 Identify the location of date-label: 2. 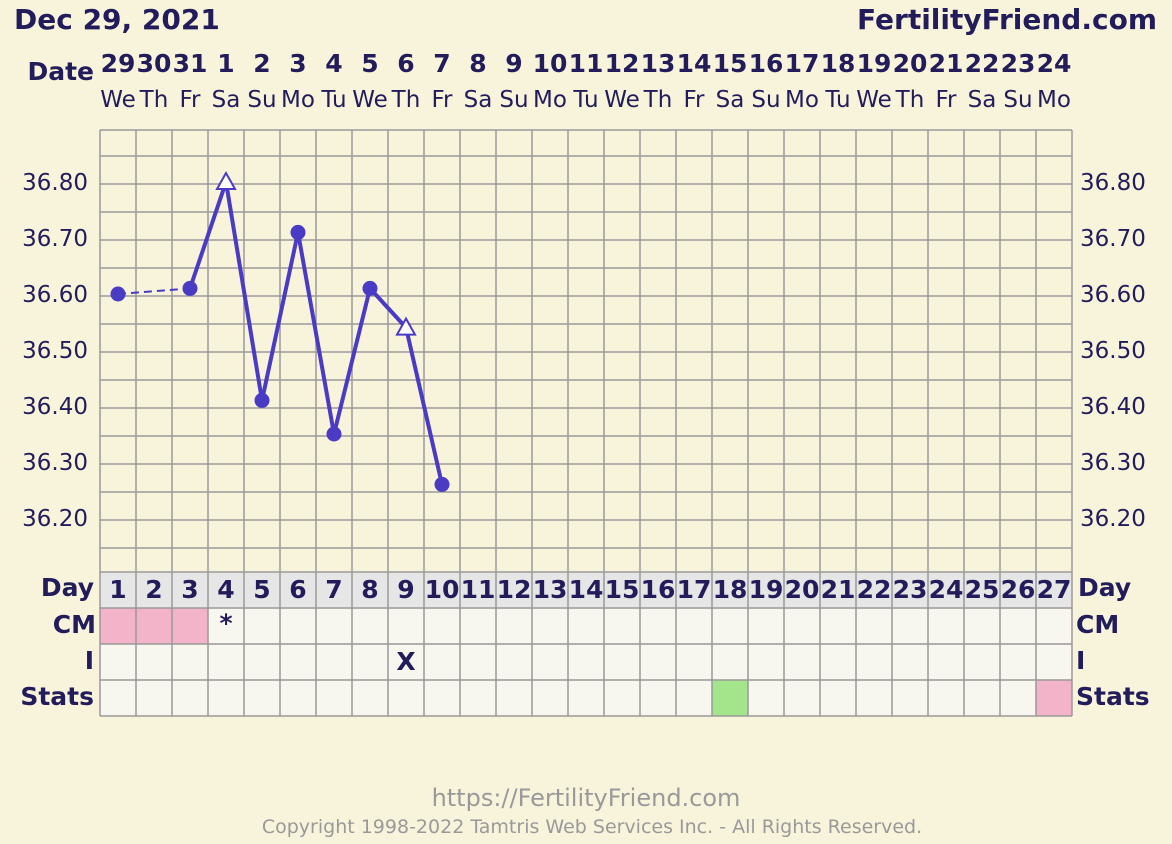
(261, 63).